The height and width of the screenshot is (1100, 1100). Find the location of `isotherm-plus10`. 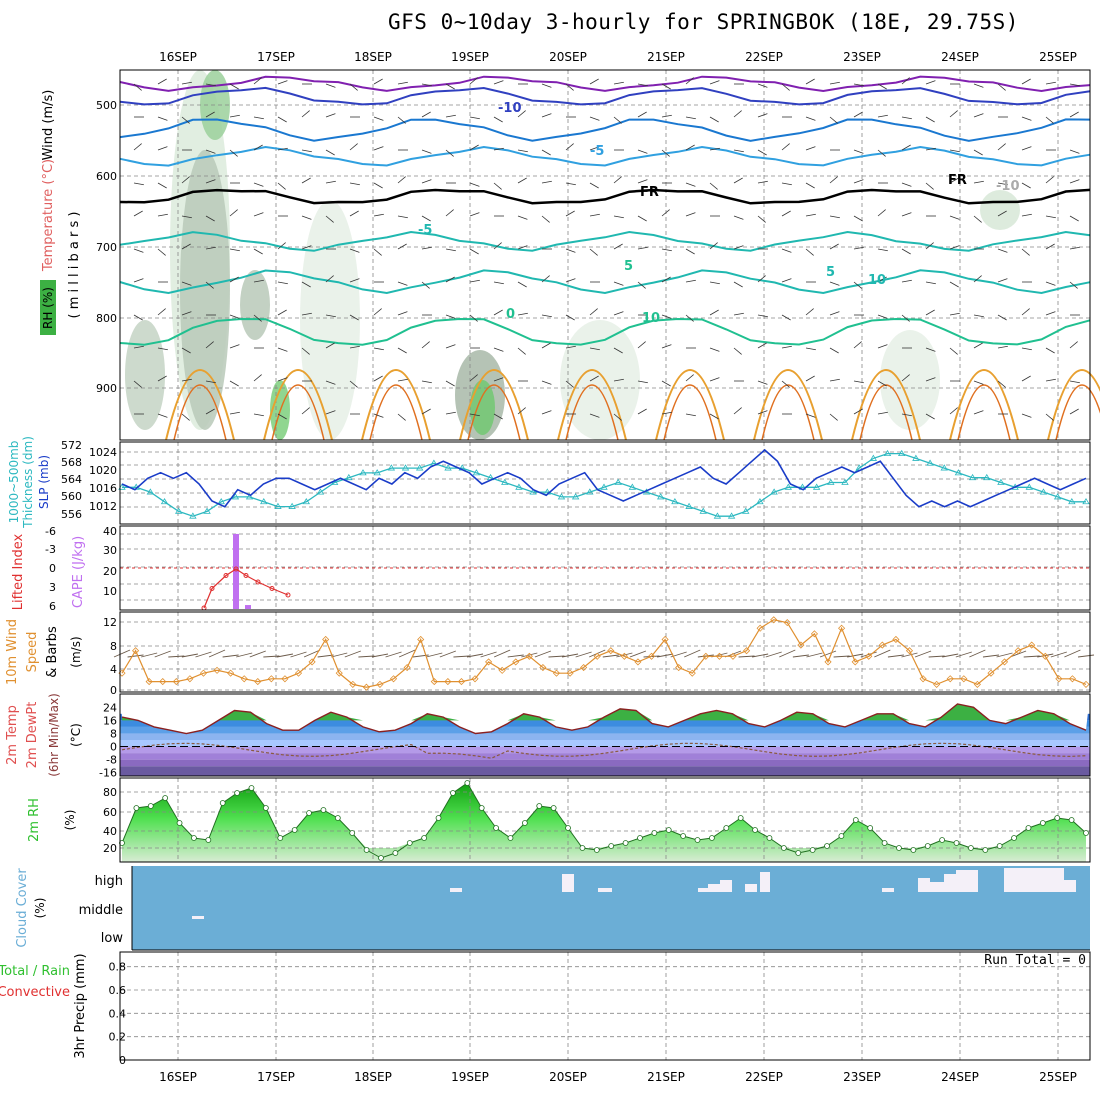

isotherm-plus10 is located at coordinates (605, 331).